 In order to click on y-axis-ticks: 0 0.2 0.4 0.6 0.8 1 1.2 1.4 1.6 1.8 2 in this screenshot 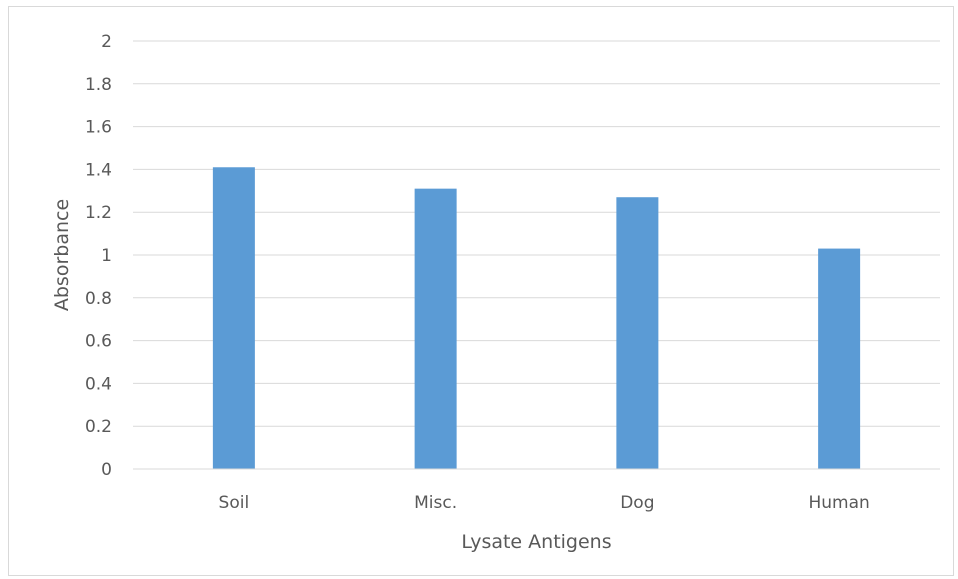, I will do `click(98, 256)`.